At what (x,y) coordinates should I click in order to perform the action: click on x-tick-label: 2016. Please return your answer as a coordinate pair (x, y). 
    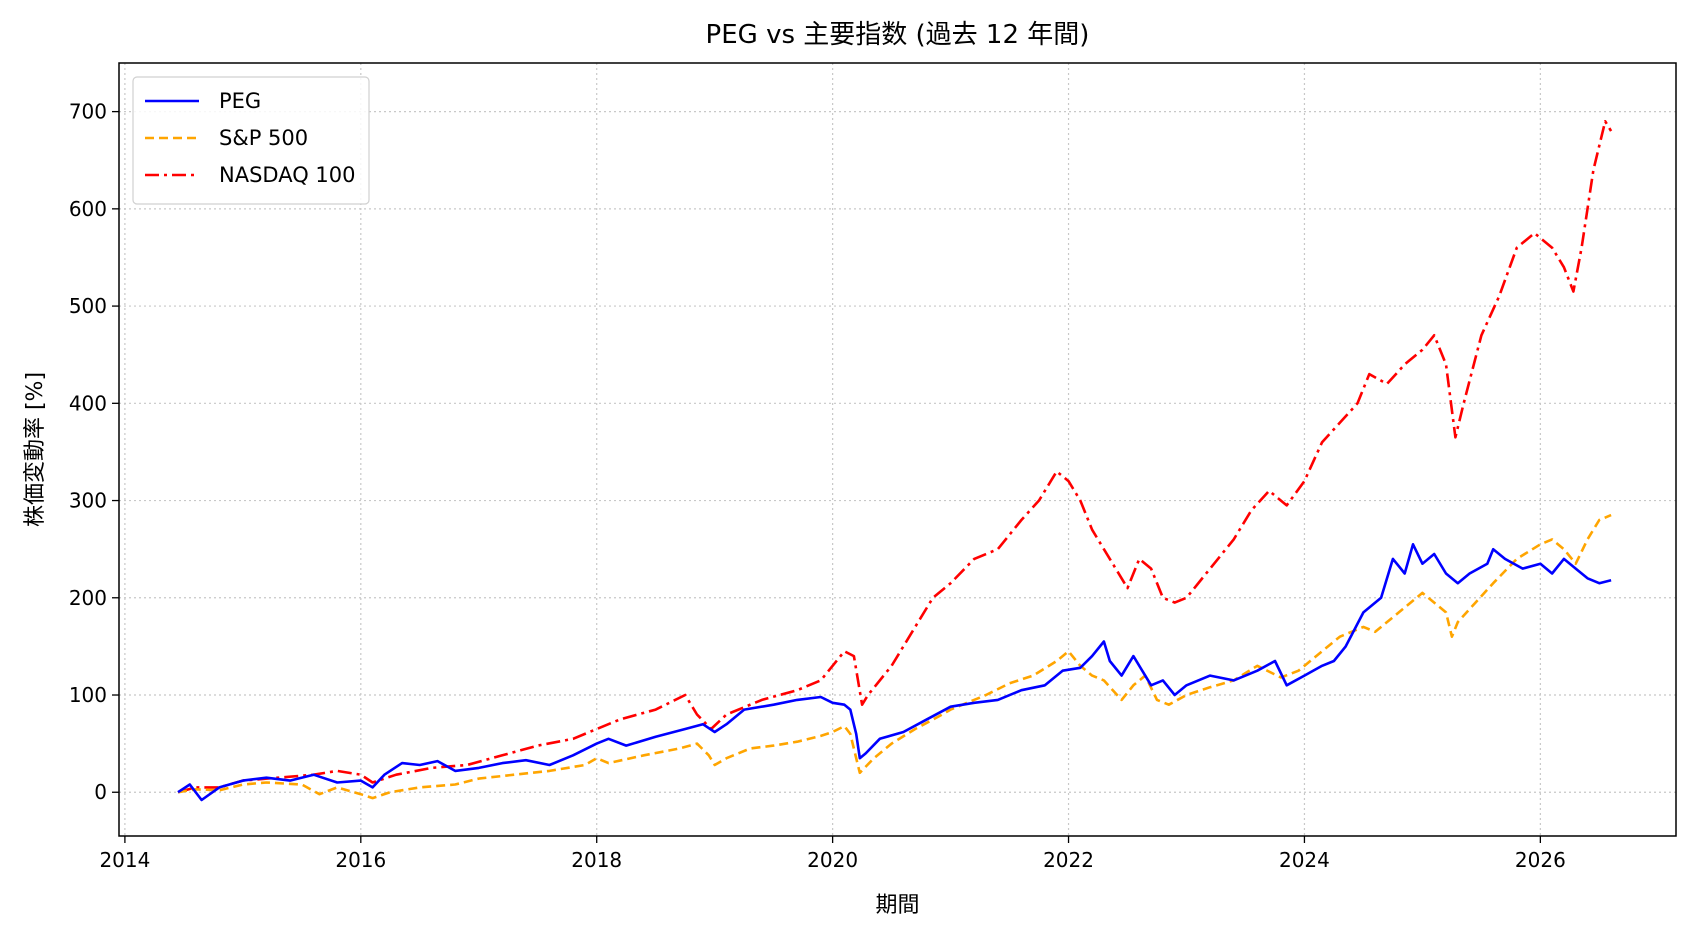
    Looking at the image, I should click on (360, 860).